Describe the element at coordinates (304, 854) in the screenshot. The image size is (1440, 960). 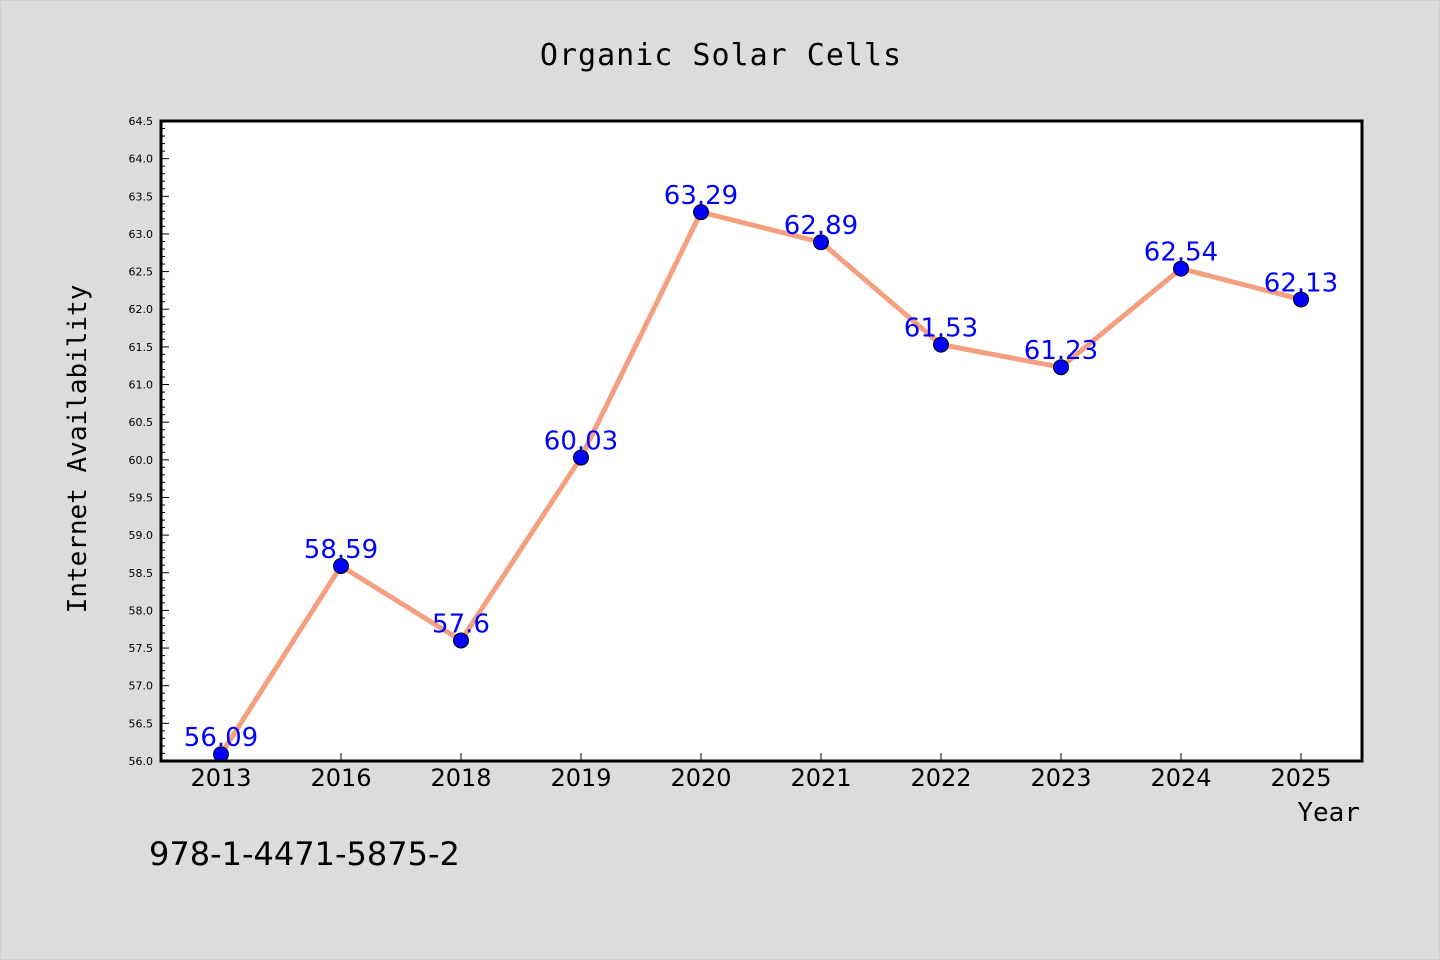
I see `isbn-annotation: 978-1-4471-5875-2` at that location.